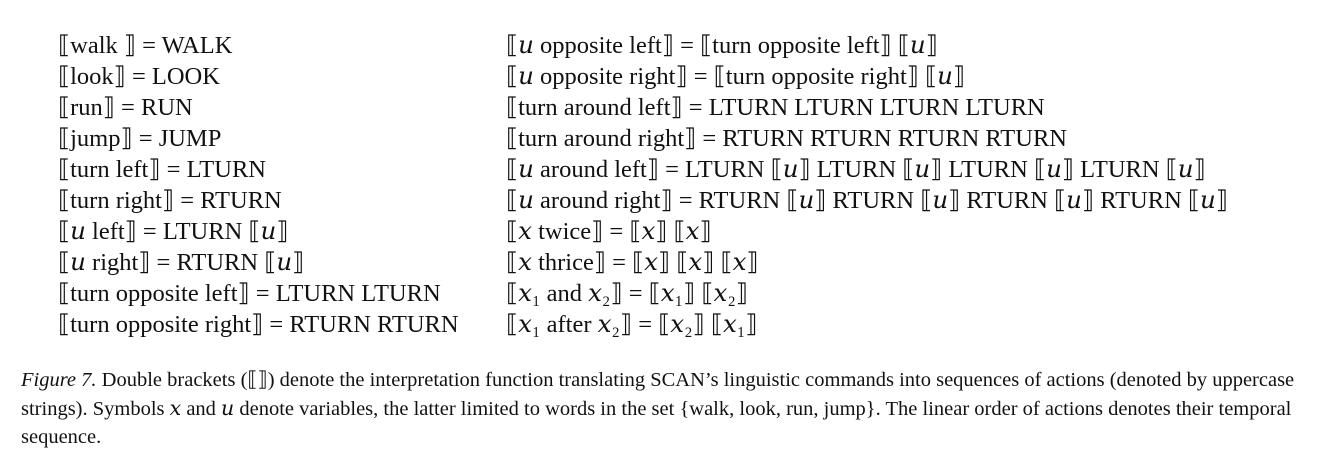  I want to click on rule-x1-after-x2: ⟦𝑥₁ after 𝑥₂⟧ = ⟦𝑥₂⟧ ⟦𝑥₁⟧, so click(632, 324).